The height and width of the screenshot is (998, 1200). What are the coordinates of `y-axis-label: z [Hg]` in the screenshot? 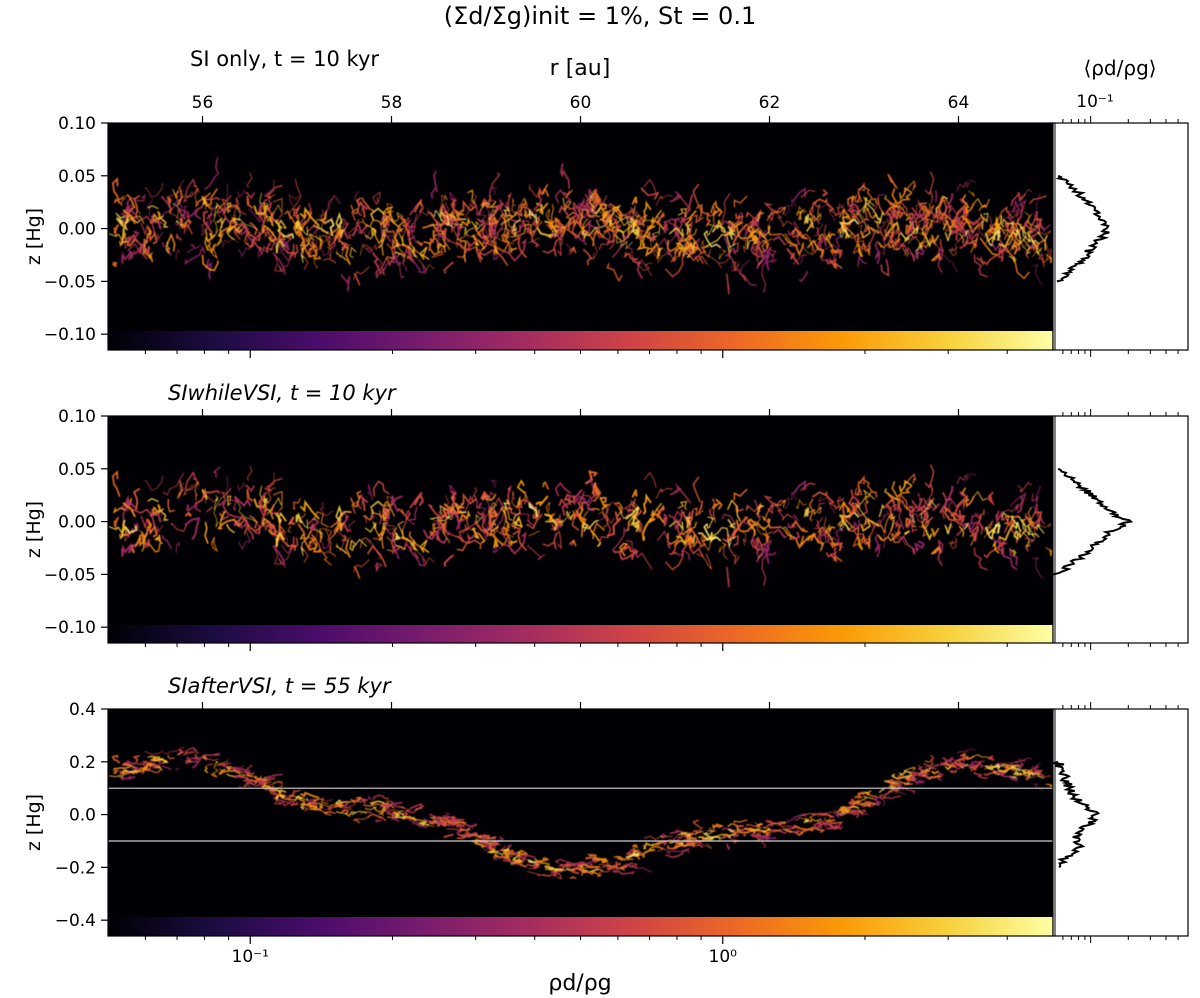 It's located at (34, 529).